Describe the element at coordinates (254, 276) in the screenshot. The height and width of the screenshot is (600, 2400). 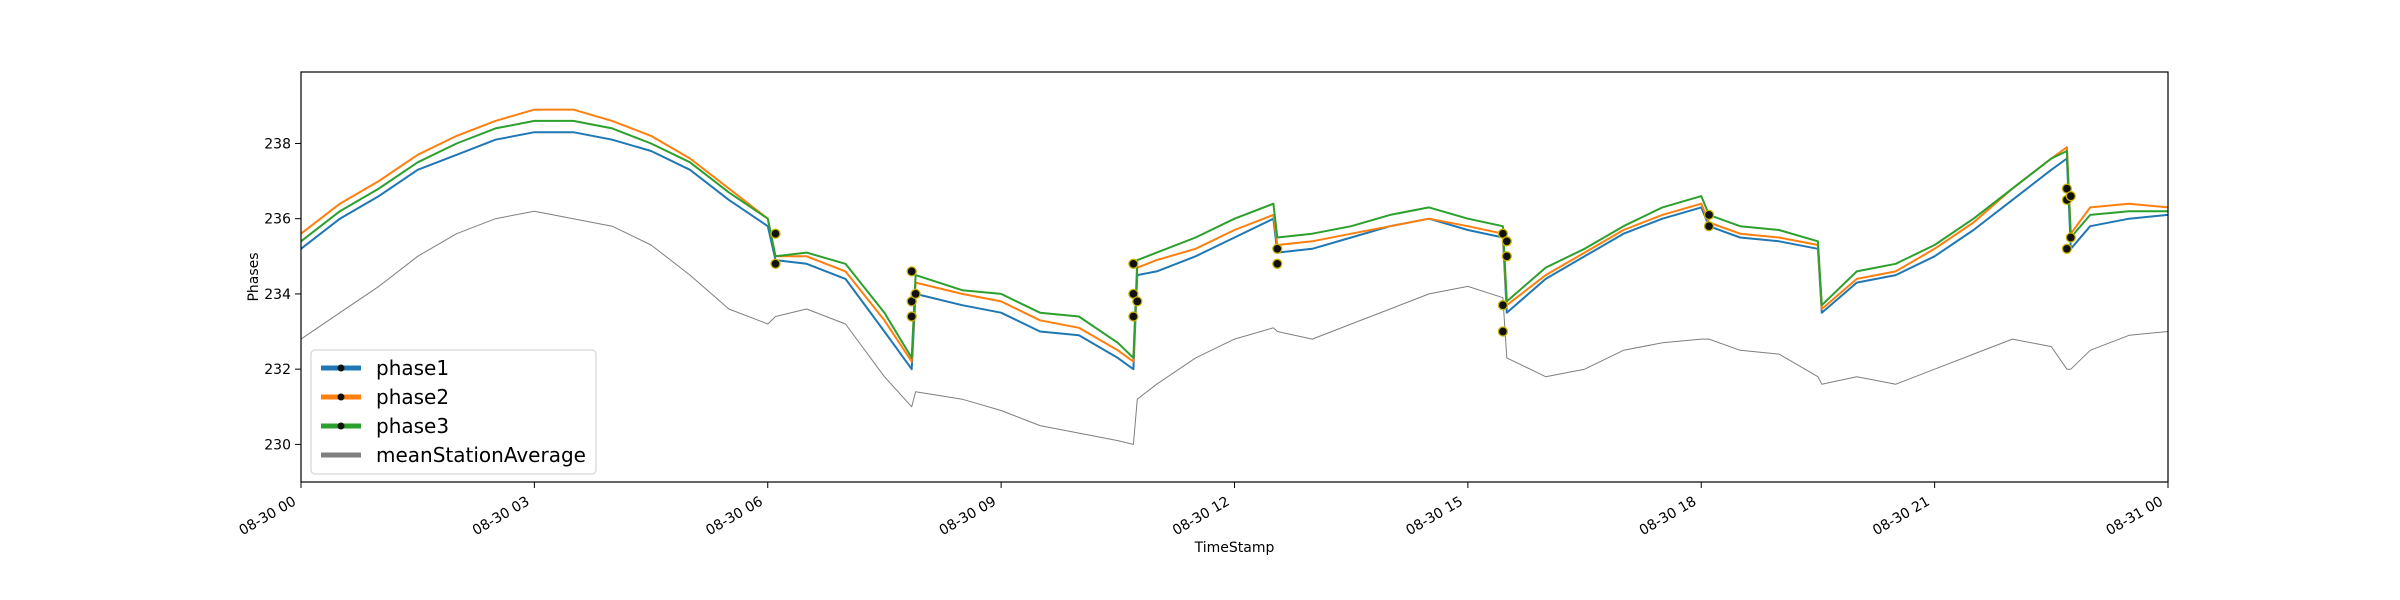
I see `y-axis-label: Phases` at that location.